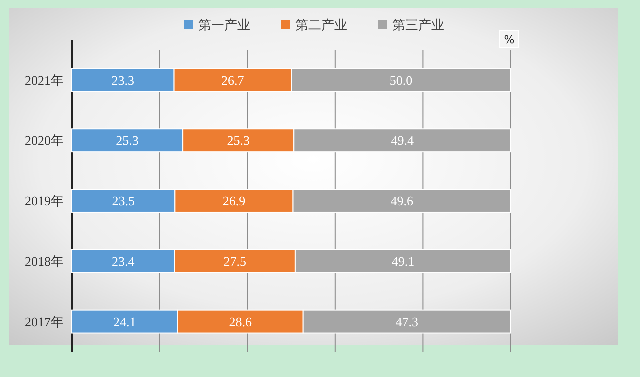  I want to click on data-label: 26.7, so click(233, 80).